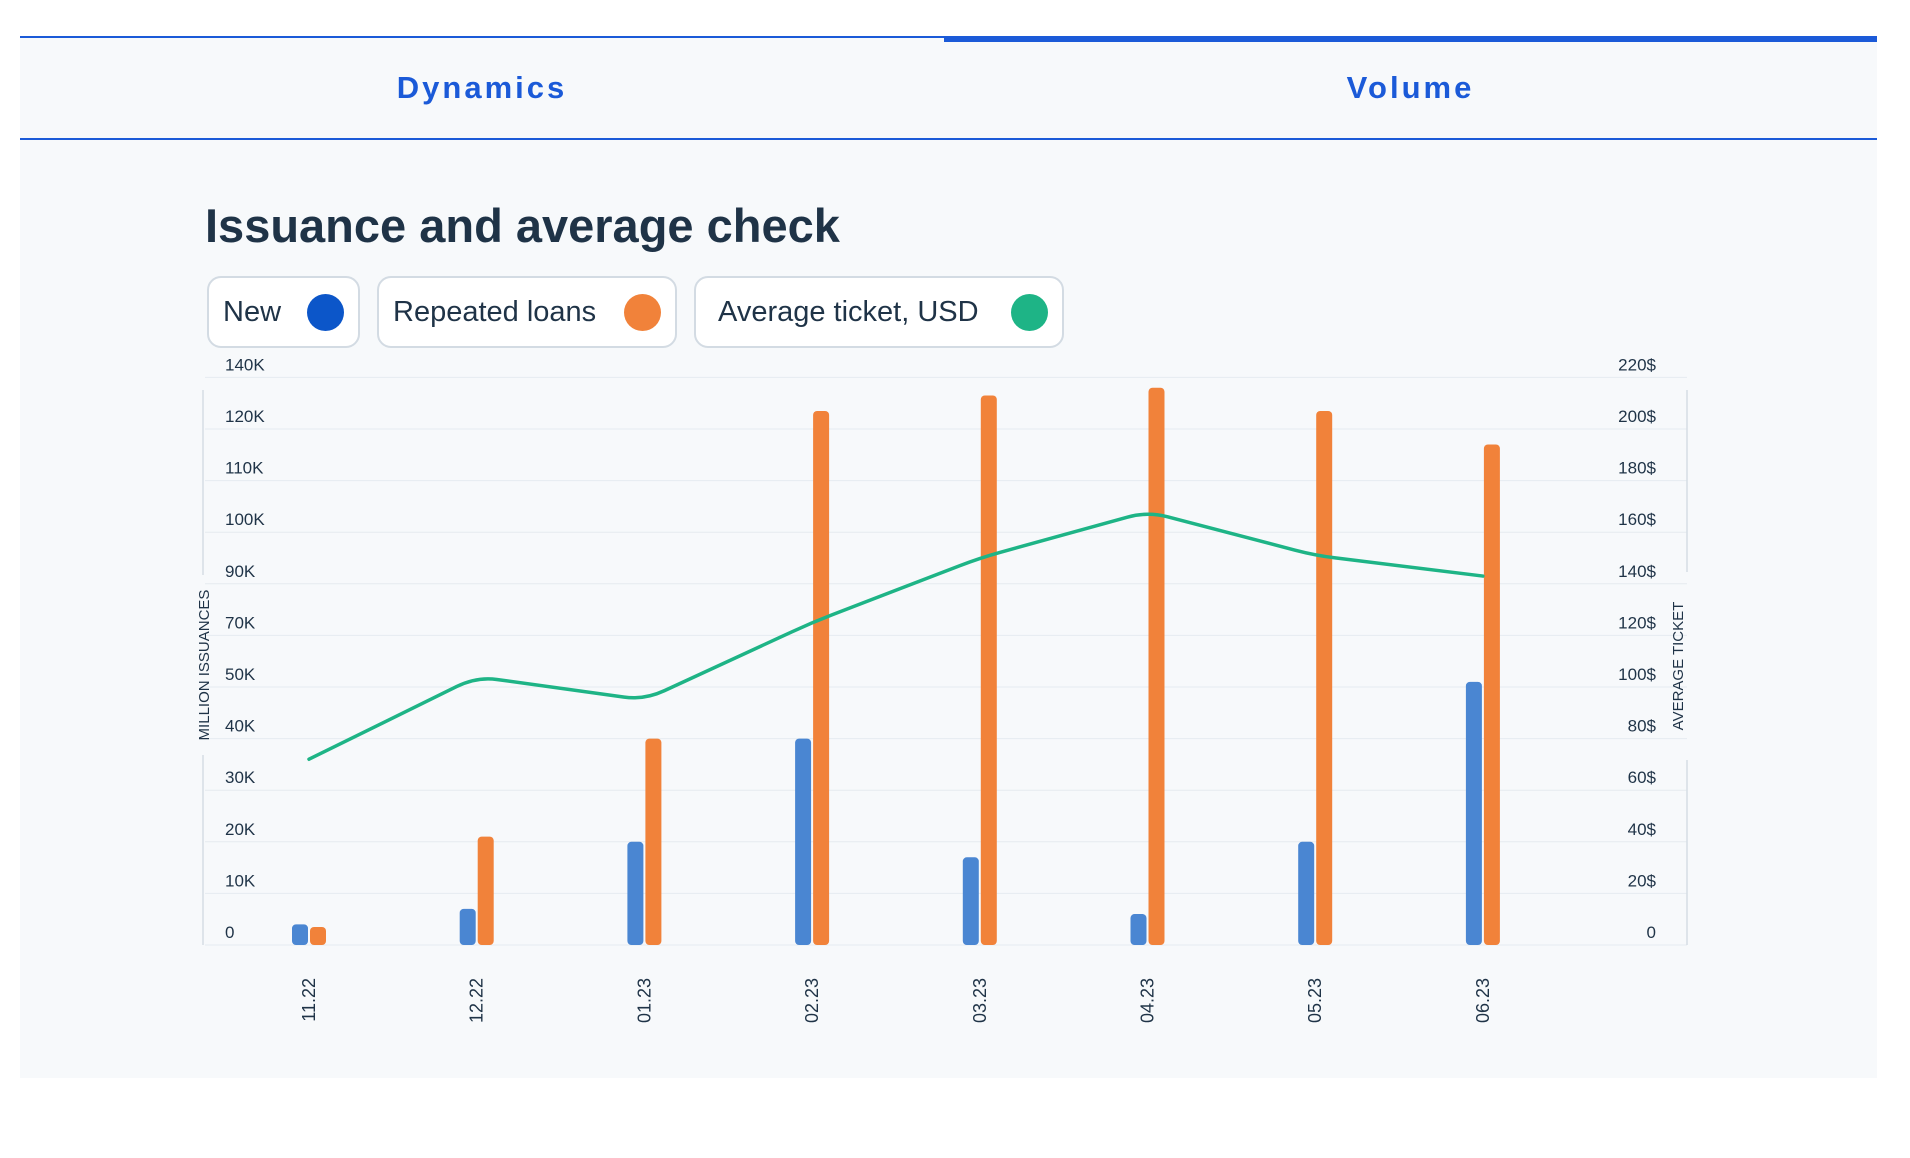  What do you see at coordinates (1651, 932) in the screenshot?
I see `y-right-tick-label: 0` at bounding box center [1651, 932].